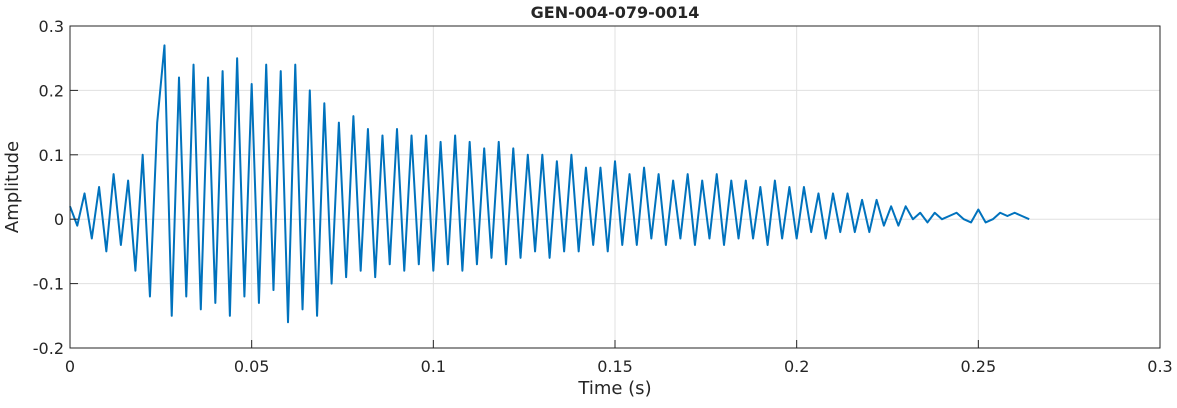 This screenshot has width=1177, height=408. I want to click on x-tick-label: 0.1, so click(433, 366).